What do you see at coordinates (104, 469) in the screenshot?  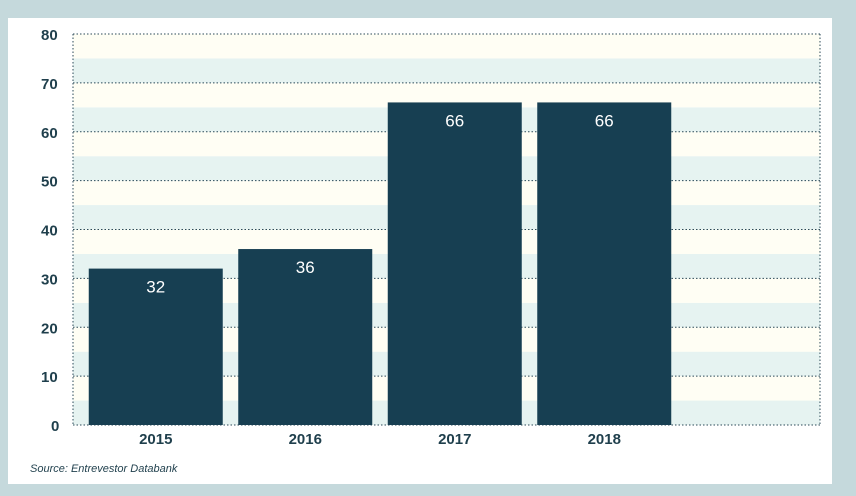 I see `source-note: Source: Entrevestor Databank` at bounding box center [104, 469].